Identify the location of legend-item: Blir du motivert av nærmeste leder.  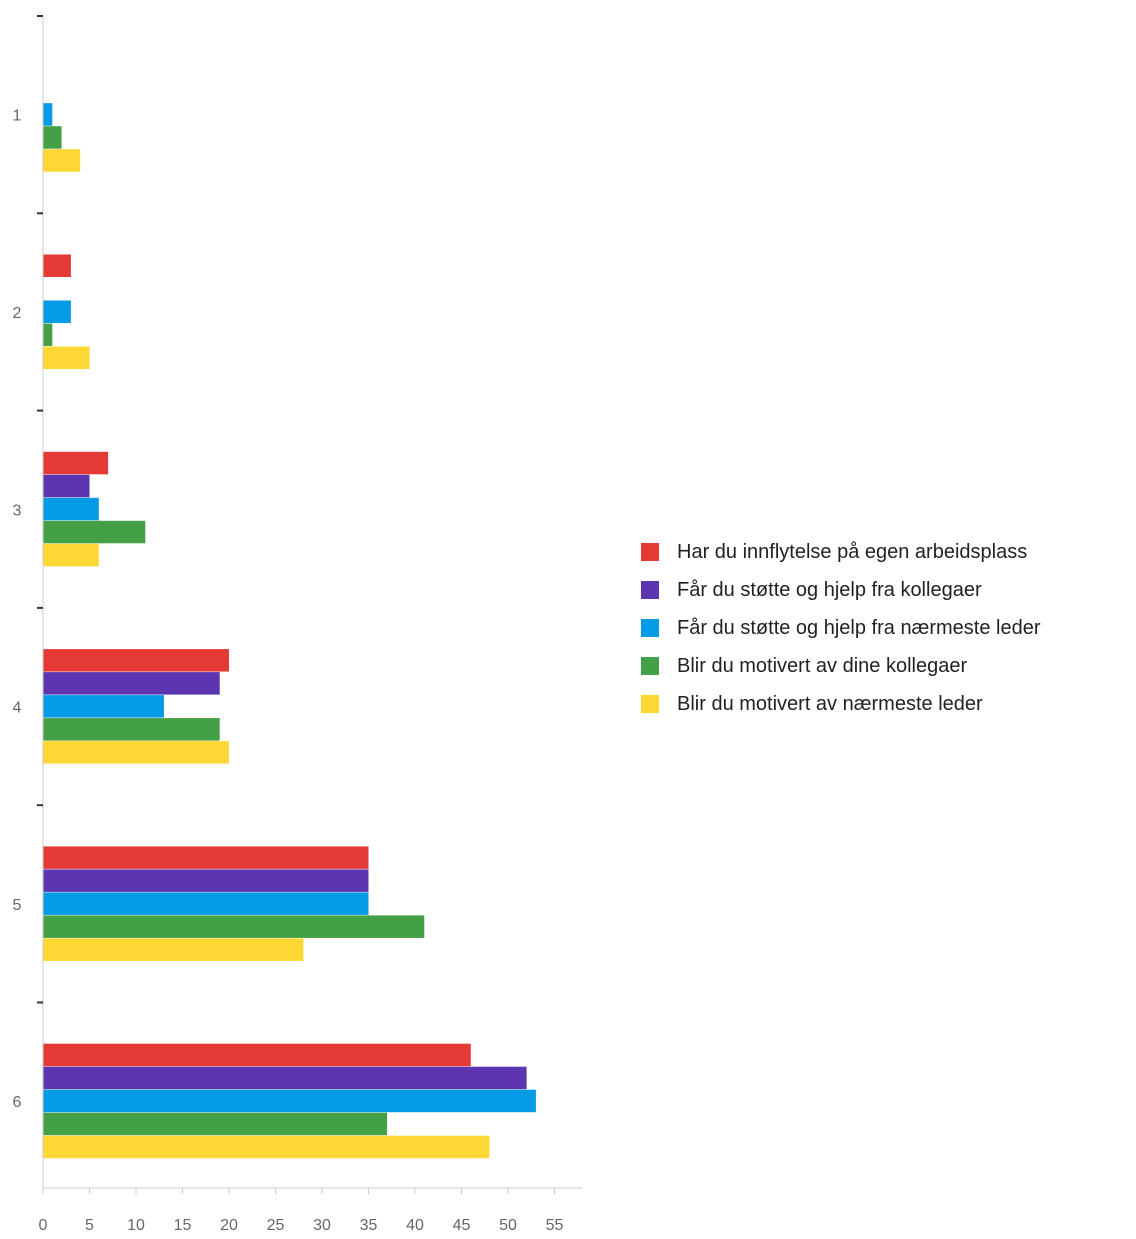
(841, 704).